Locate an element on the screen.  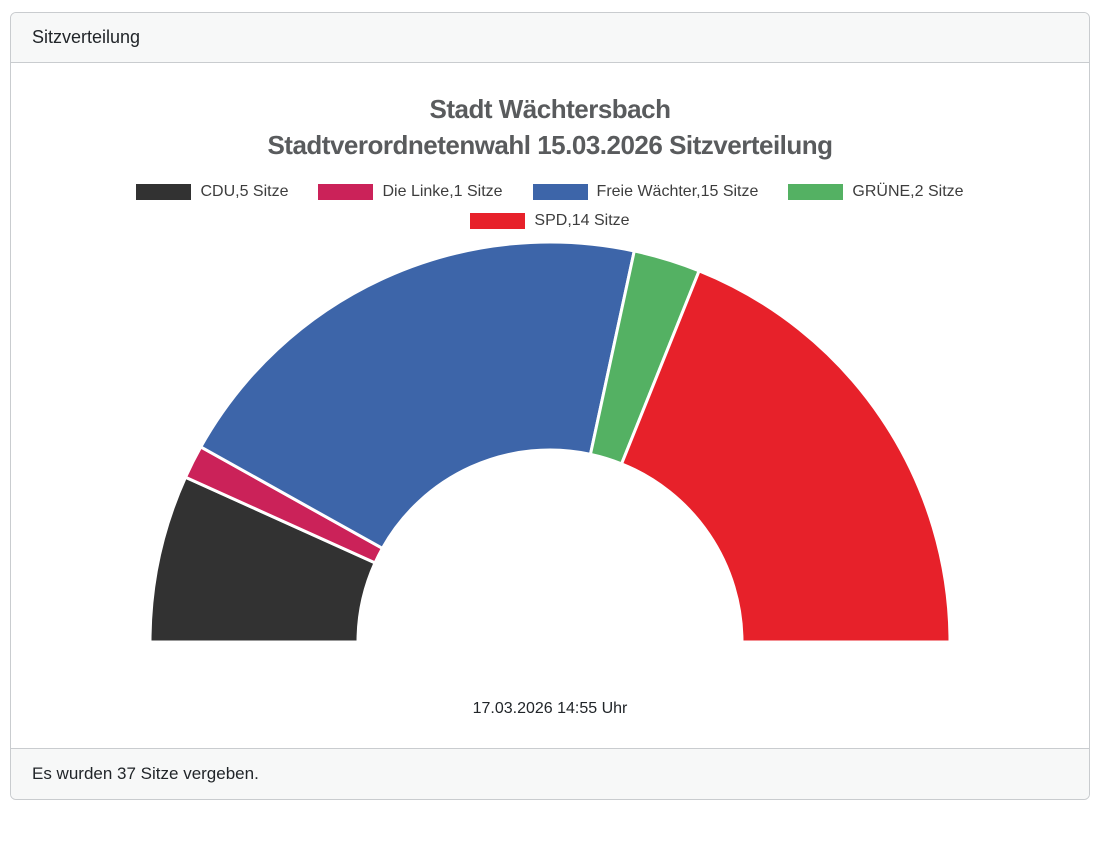
donut-slice-spd is located at coordinates (786, 456).